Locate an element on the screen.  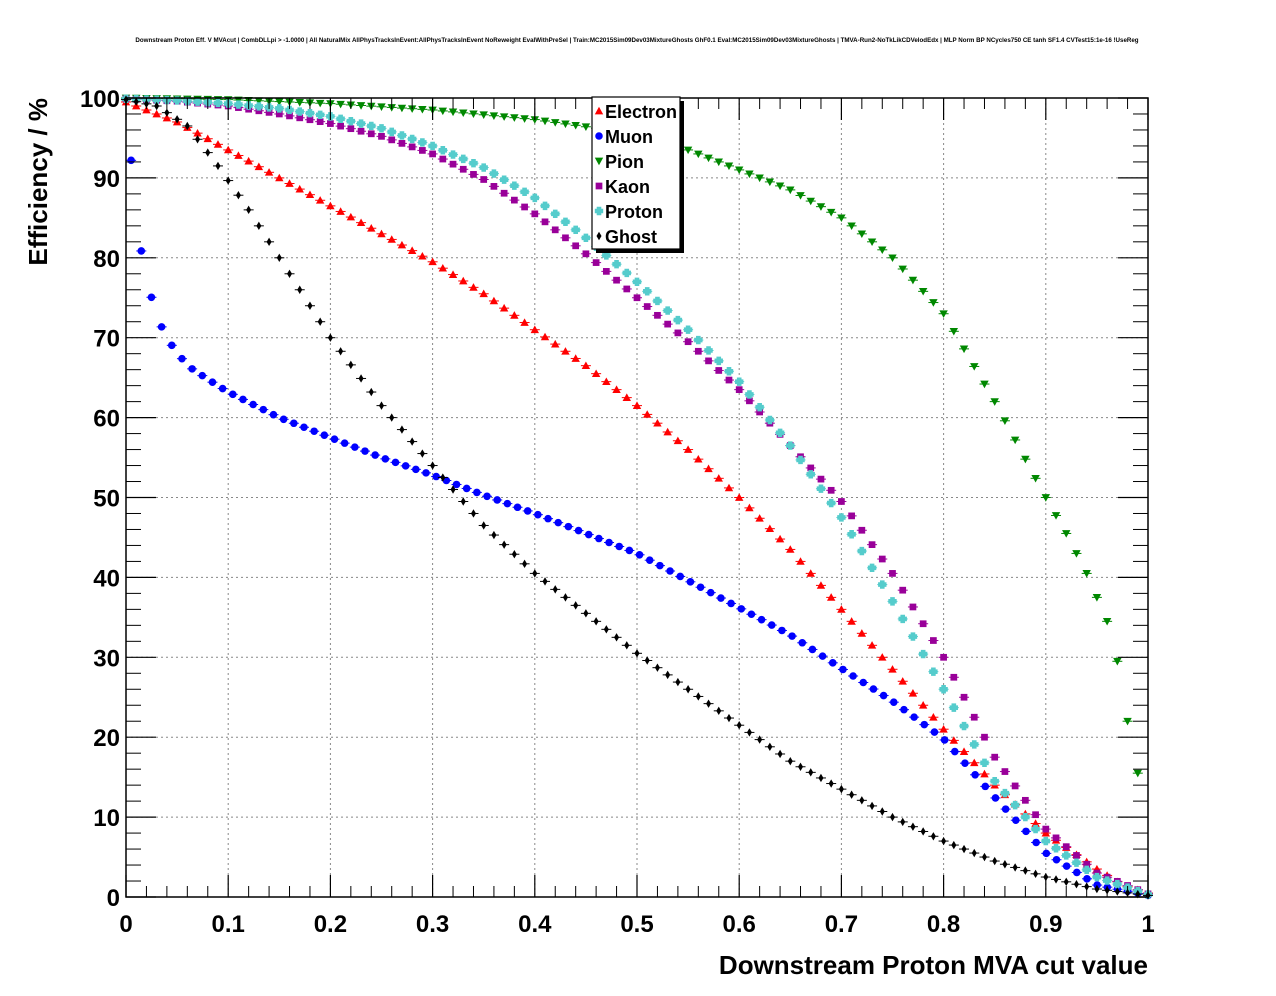
x-tick-label: 0.7 is located at coordinates (841, 924).